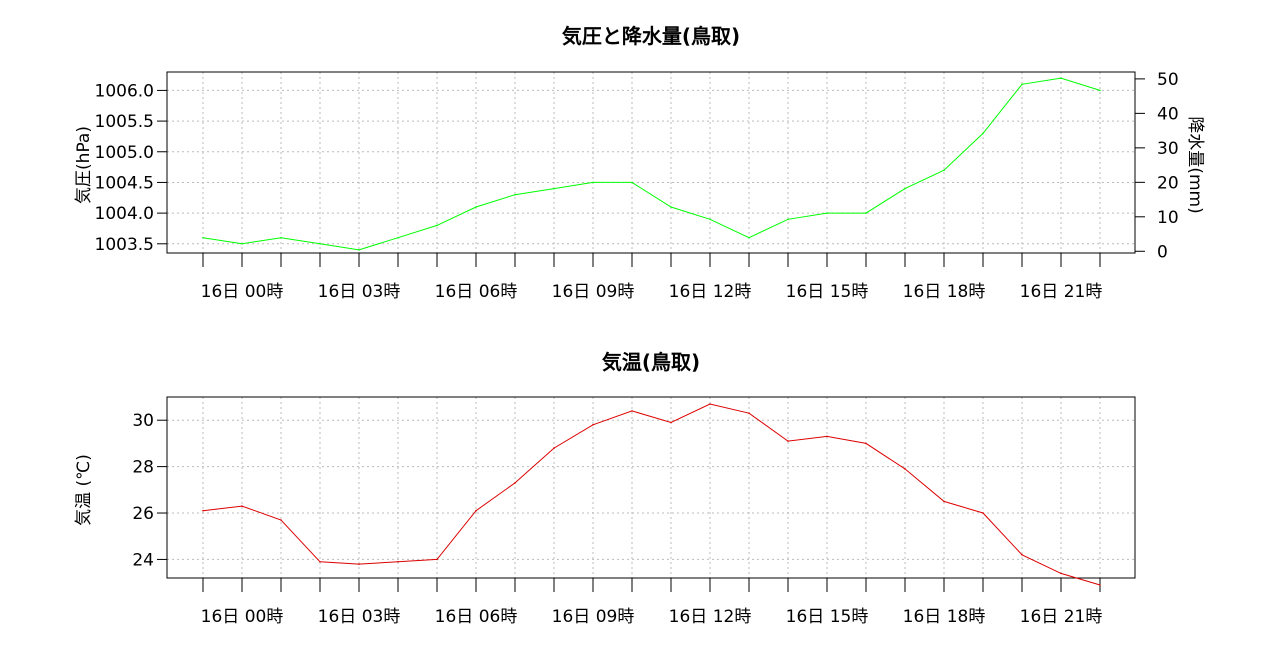 This screenshot has height=650, width=1280. Describe the element at coordinates (1162, 252) in the screenshot. I see `y2-tick-label: 0` at that location.